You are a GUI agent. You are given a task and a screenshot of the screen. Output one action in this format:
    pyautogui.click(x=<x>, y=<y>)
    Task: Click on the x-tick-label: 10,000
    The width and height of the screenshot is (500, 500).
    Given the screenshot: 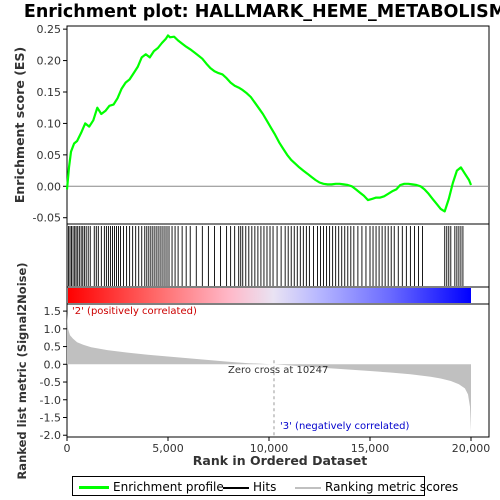 What is the action you would take?
    pyautogui.click(x=269, y=448)
    